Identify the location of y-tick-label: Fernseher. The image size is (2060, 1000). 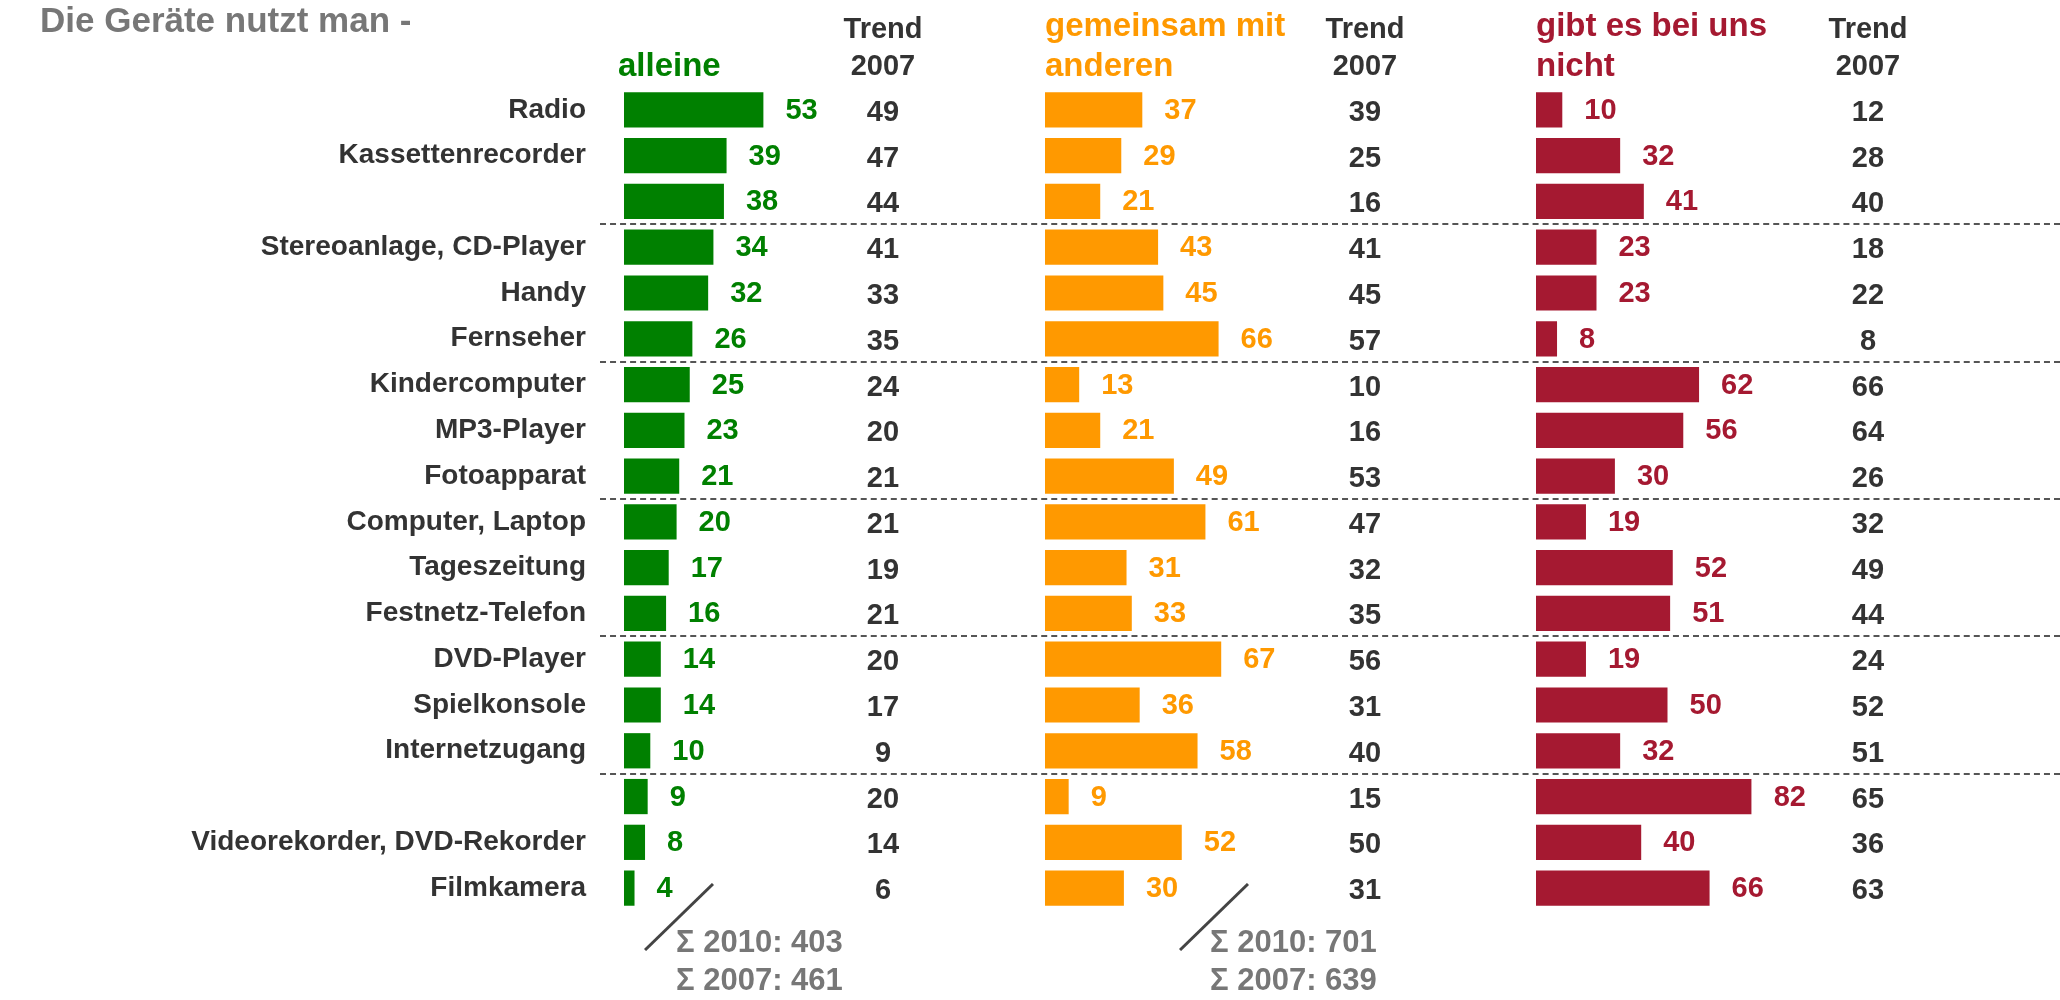
(518, 337).